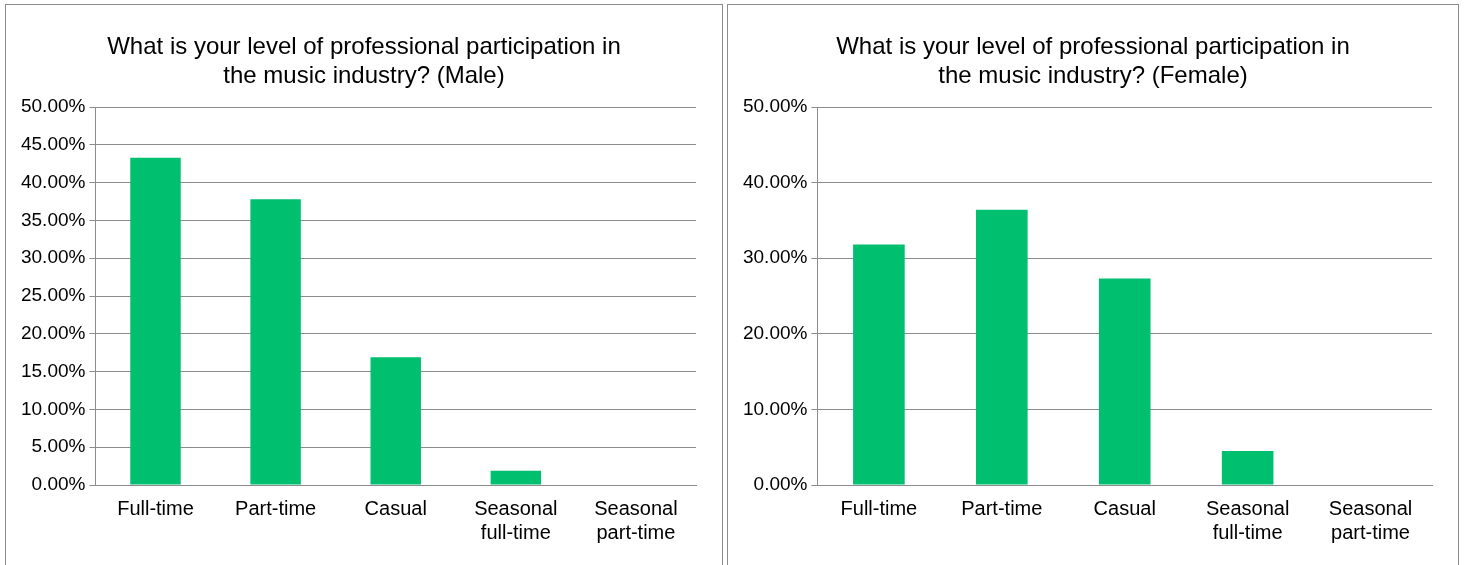  Describe the element at coordinates (1093, 60) in the screenshot. I see `chart-title: What is your level of professional participation in the music industry? (Female)` at that location.